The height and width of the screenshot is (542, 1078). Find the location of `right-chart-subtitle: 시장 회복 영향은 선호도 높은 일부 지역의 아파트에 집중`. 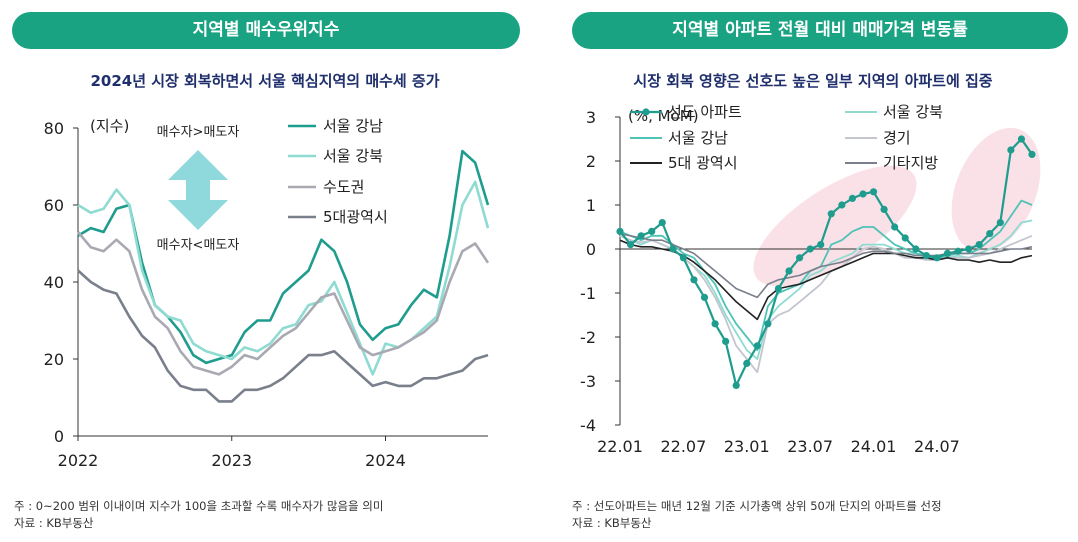

right-chart-subtitle: 시장 회복 영향은 선호도 높은 일부 지역의 아파트에 집중 is located at coordinates (813, 81).